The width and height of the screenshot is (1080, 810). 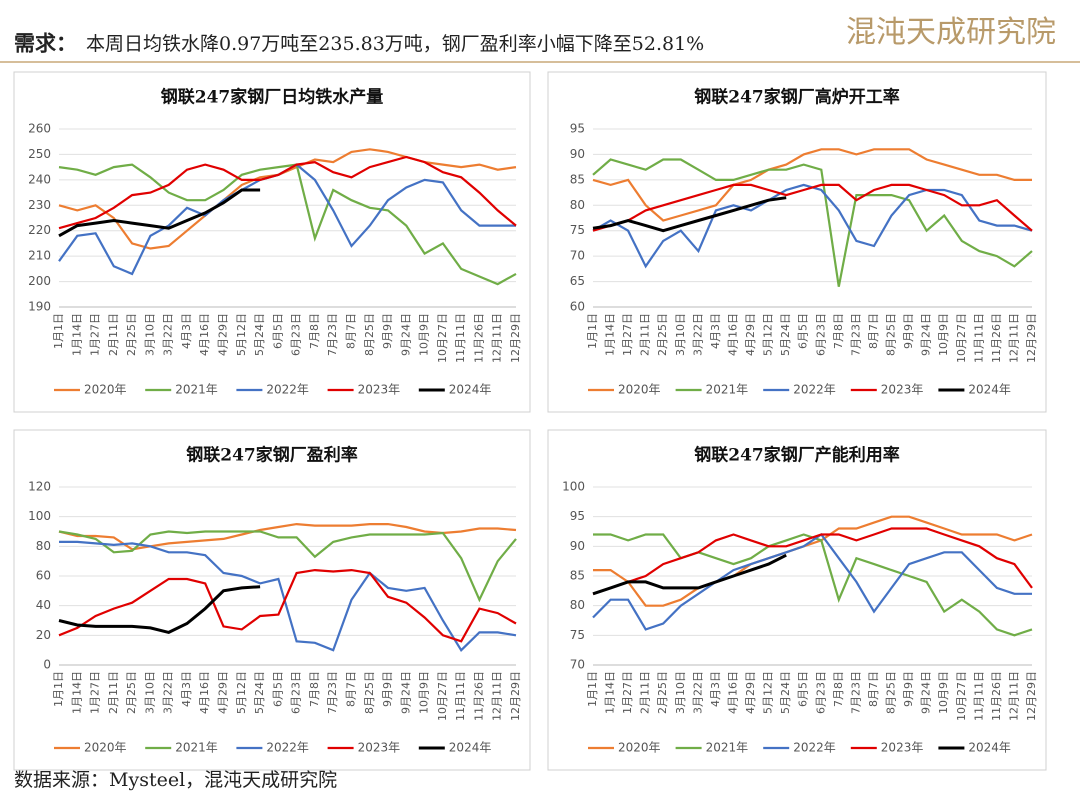 I want to click on x-tick-label: 6月23日, so click(x=820, y=692).